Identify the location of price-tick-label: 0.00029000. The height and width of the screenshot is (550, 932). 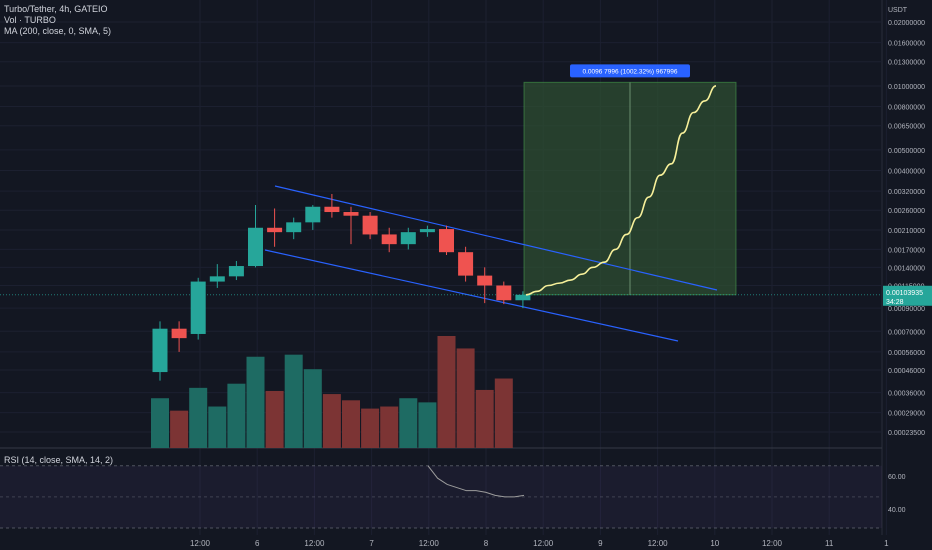
(906, 414).